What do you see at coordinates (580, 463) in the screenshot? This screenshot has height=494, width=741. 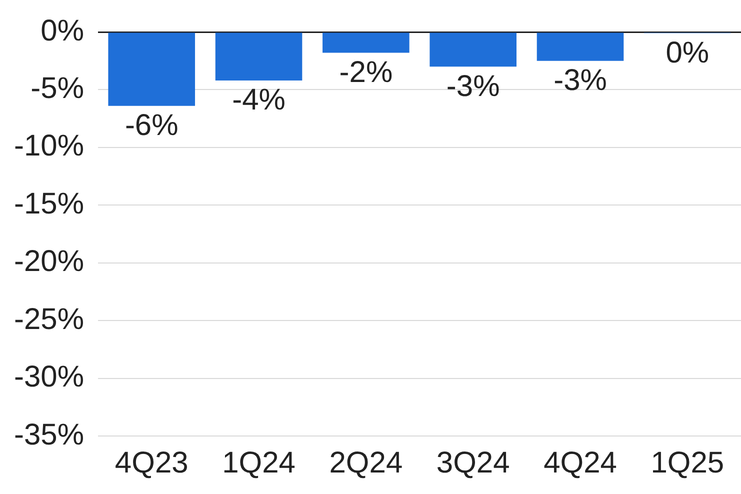 I see `x-tick-label: 4Q24` at bounding box center [580, 463].